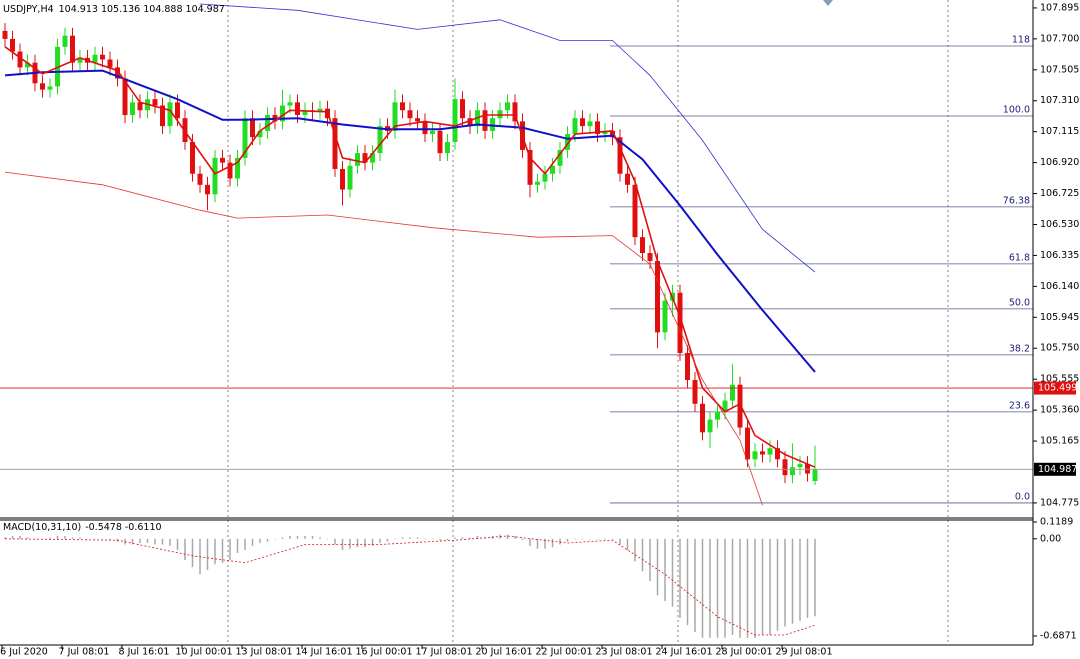 The width and height of the screenshot is (1080, 659). I want to click on fib-label: 23.6, so click(1019, 405).